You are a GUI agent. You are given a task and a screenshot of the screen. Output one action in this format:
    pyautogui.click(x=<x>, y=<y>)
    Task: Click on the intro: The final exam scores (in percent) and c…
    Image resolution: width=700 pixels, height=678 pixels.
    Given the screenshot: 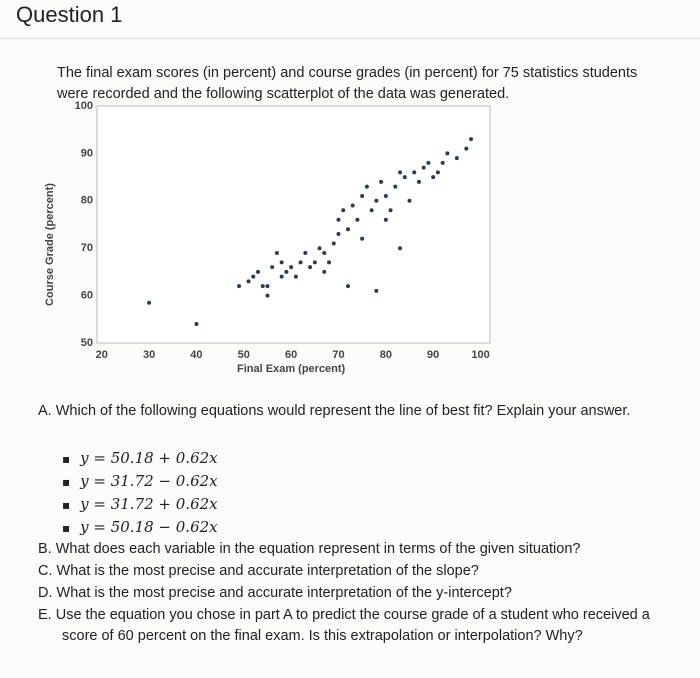 What is the action you would take?
    pyautogui.click(x=347, y=83)
    